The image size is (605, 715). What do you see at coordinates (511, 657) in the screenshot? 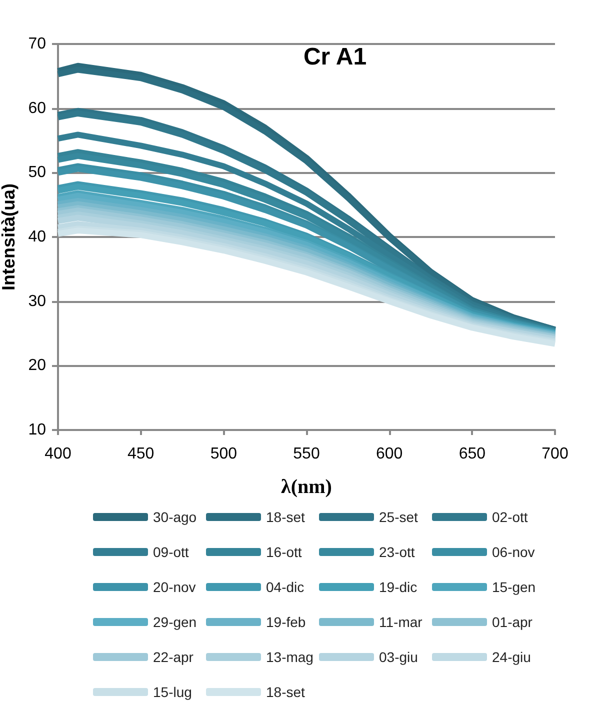
I see `legend-label: 24-giu` at bounding box center [511, 657].